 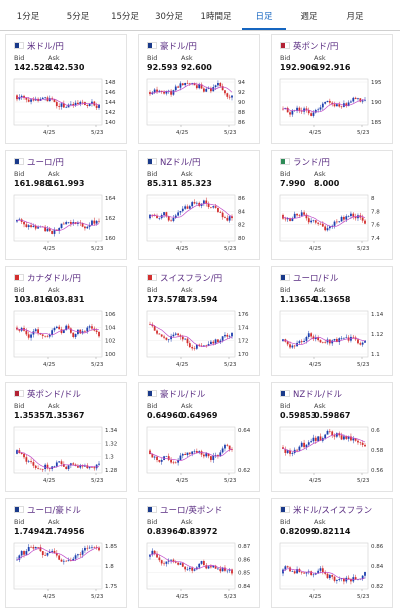 I want to click on pair-title: NZドル/円, so click(x=174, y=162).